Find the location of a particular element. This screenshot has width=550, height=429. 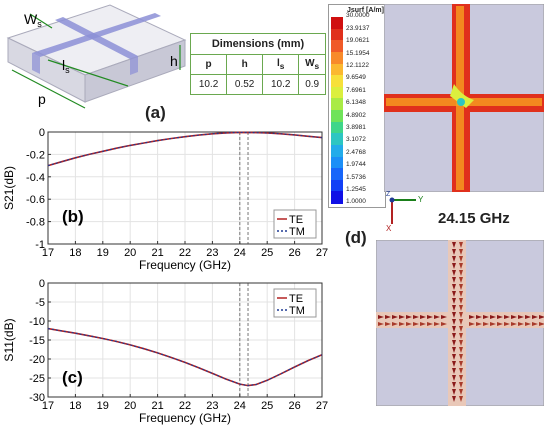

dimensions-title: Dimensions (mm) is located at coordinates (258, 44).